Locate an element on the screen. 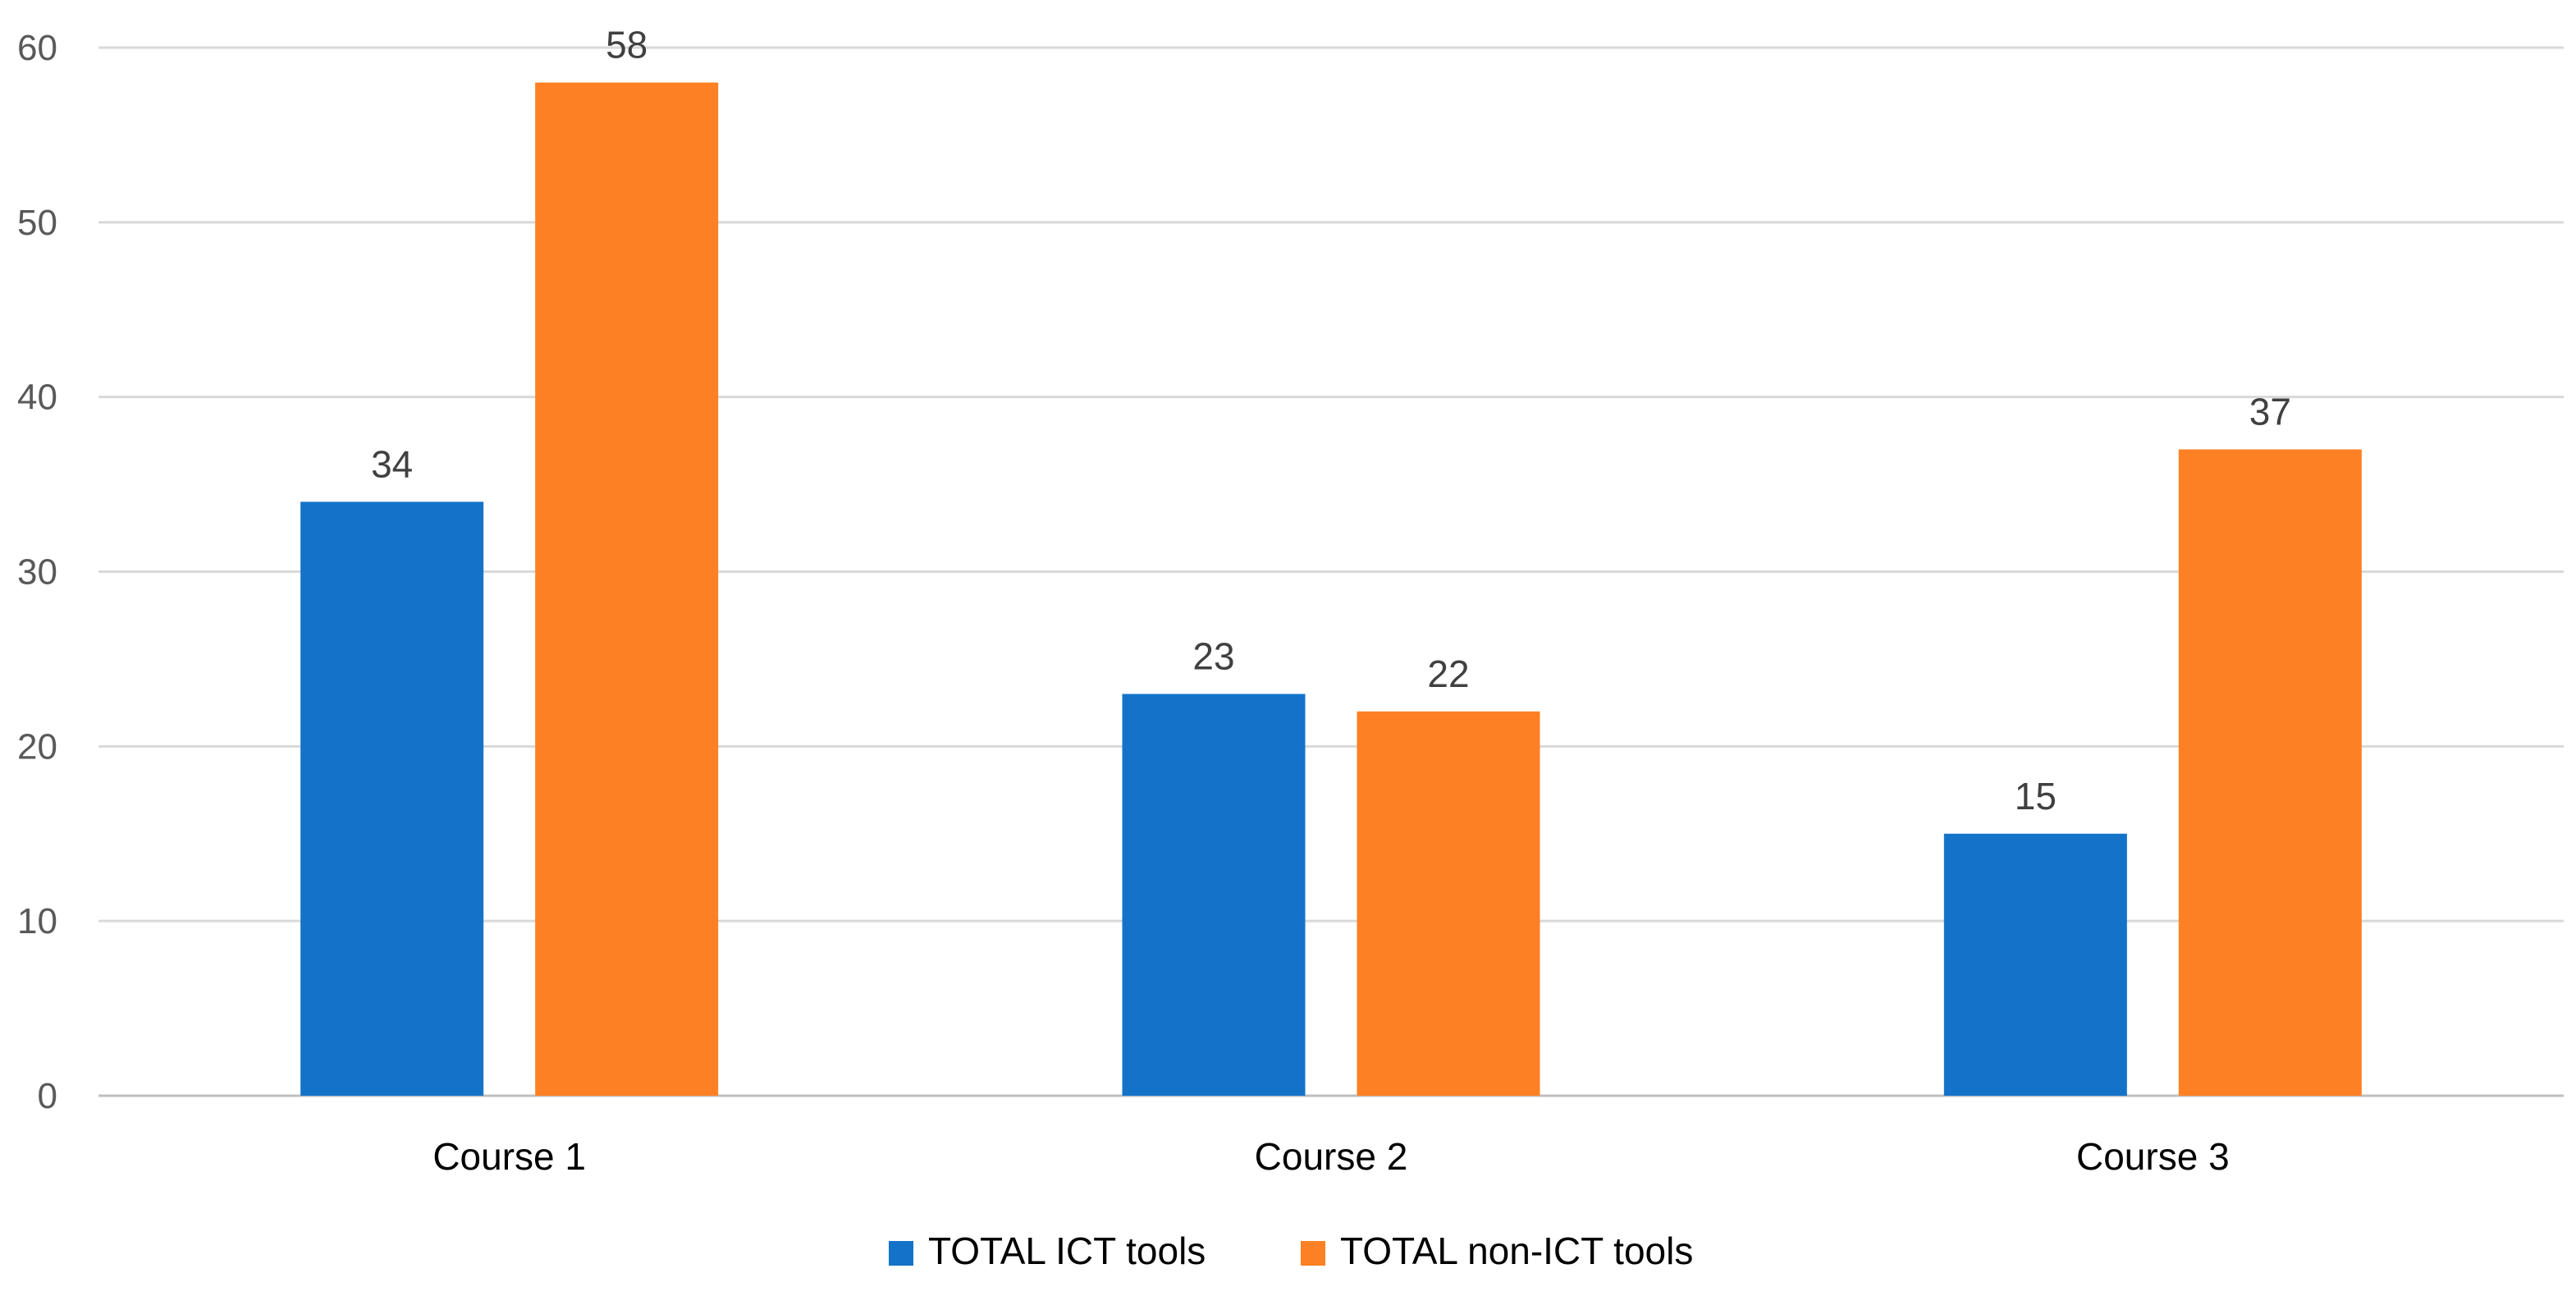  x-category-label: Course 3 is located at coordinates (2153, 1156).